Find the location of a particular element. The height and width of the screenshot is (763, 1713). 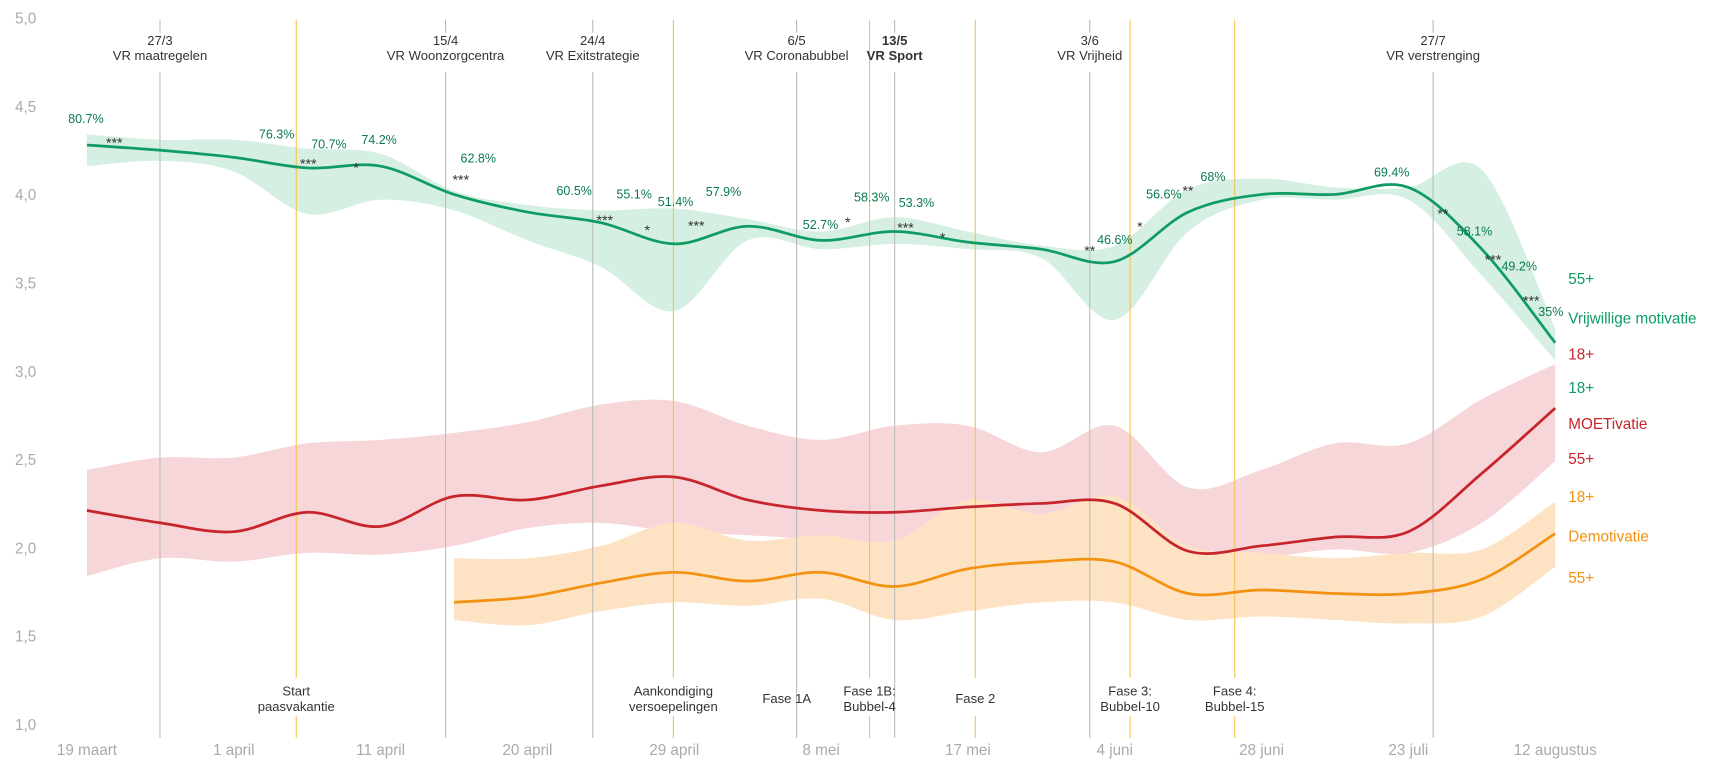

y-tick-label: 2,5 is located at coordinates (25, 460).